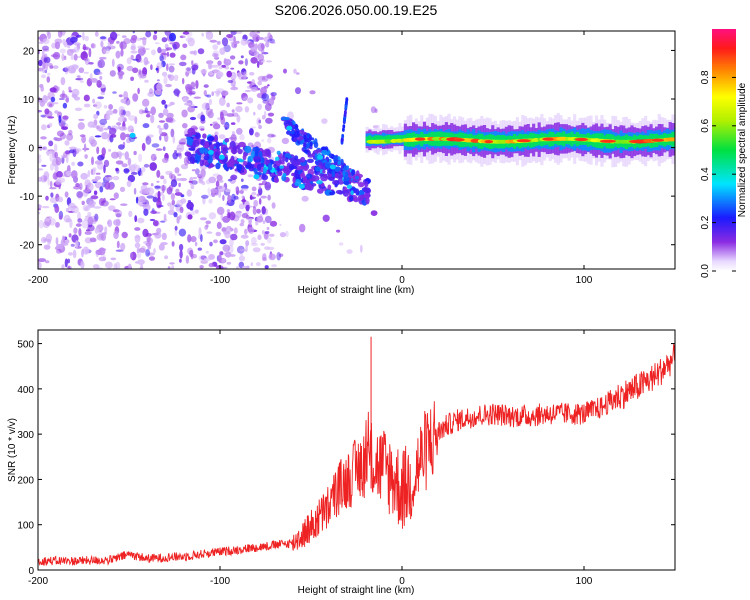 Image resolution: width=750 pixels, height=600 pixels. What do you see at coordinates (27, 197) in the screenshot?
I see `y-tick-label: -10` at bounding box center [27, 197].